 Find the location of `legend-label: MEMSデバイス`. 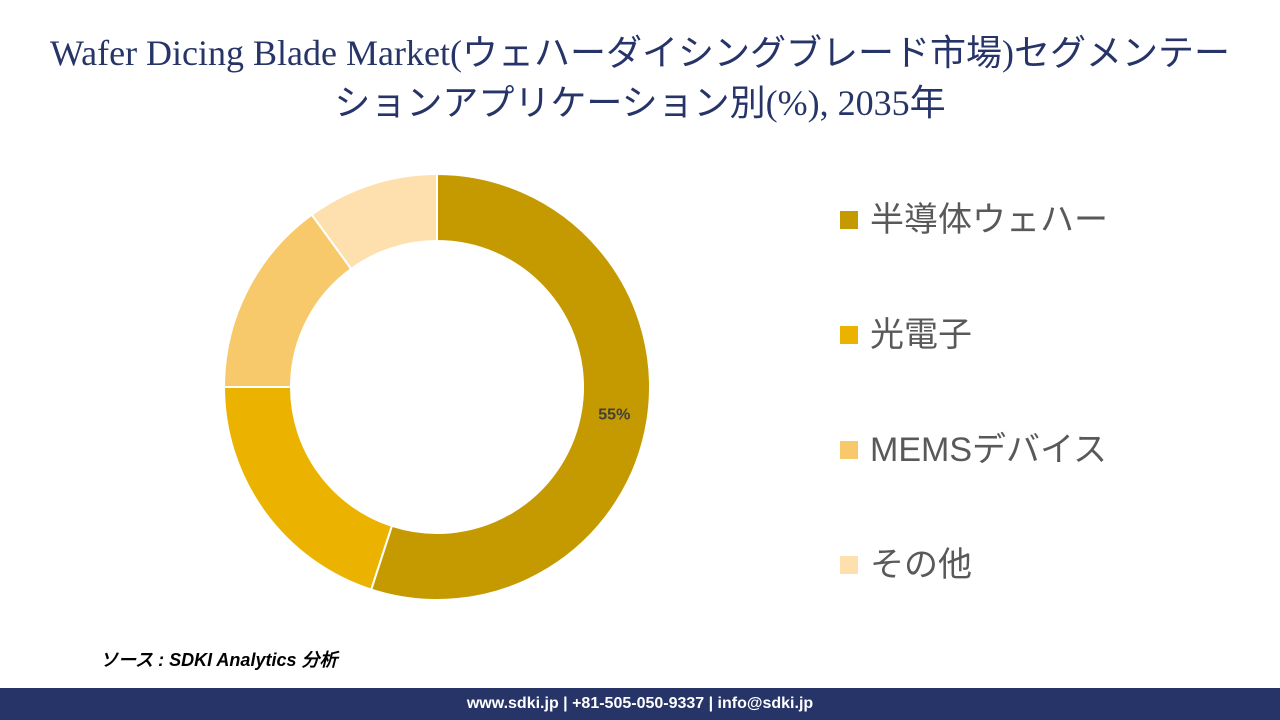

legend-label: MEMSデバイス is located at coordinates (988, 450).